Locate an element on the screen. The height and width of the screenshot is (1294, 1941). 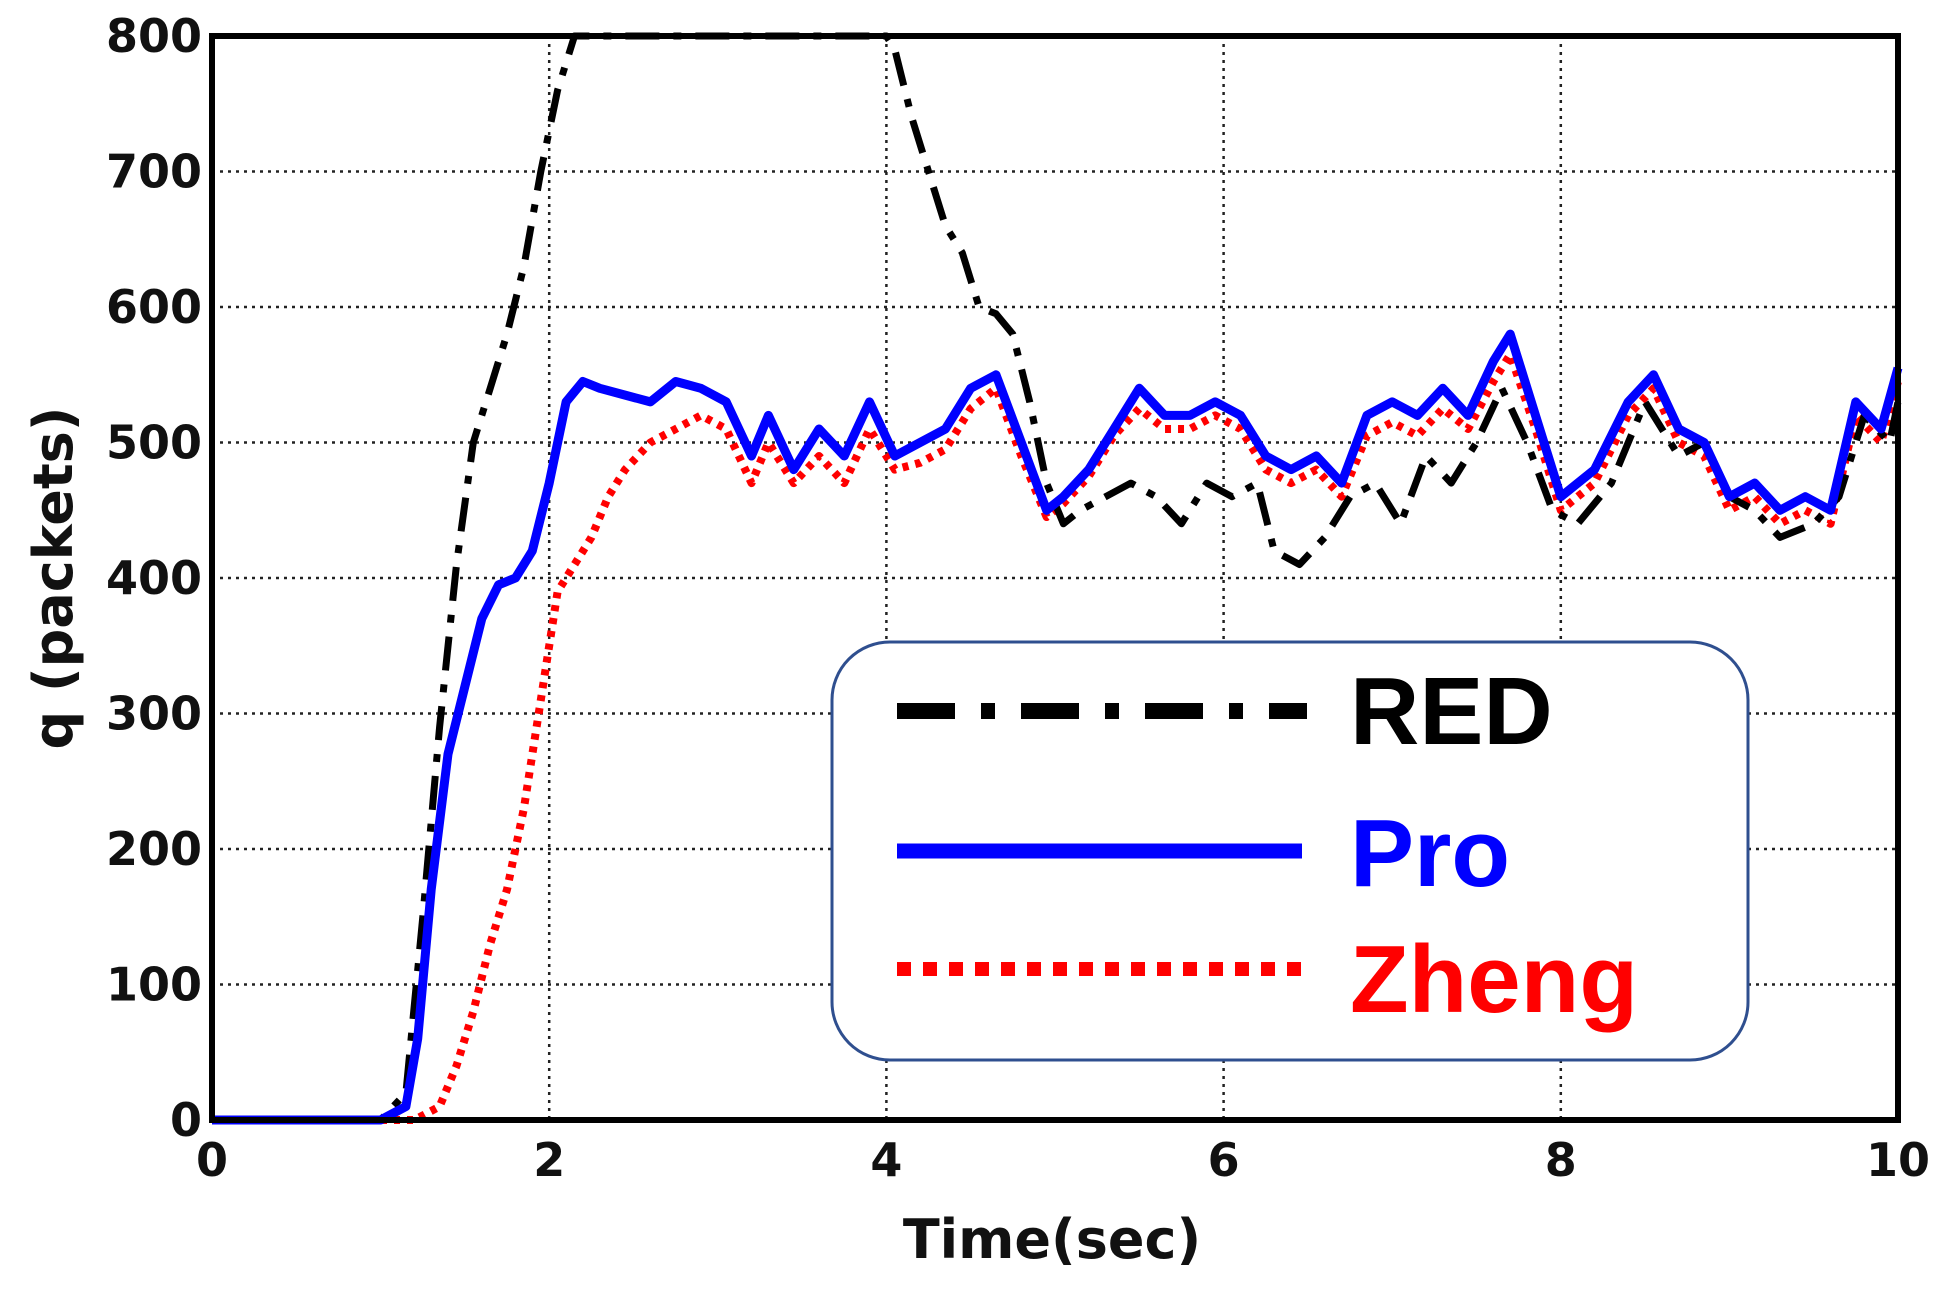
y-tick-label: 200 is located at coordinates (154, 849).